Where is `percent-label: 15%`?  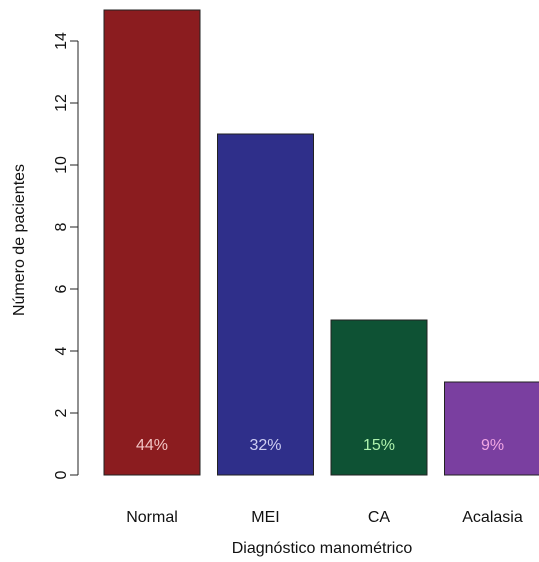 percent-label: 15% is located at coordinates (379, 445).